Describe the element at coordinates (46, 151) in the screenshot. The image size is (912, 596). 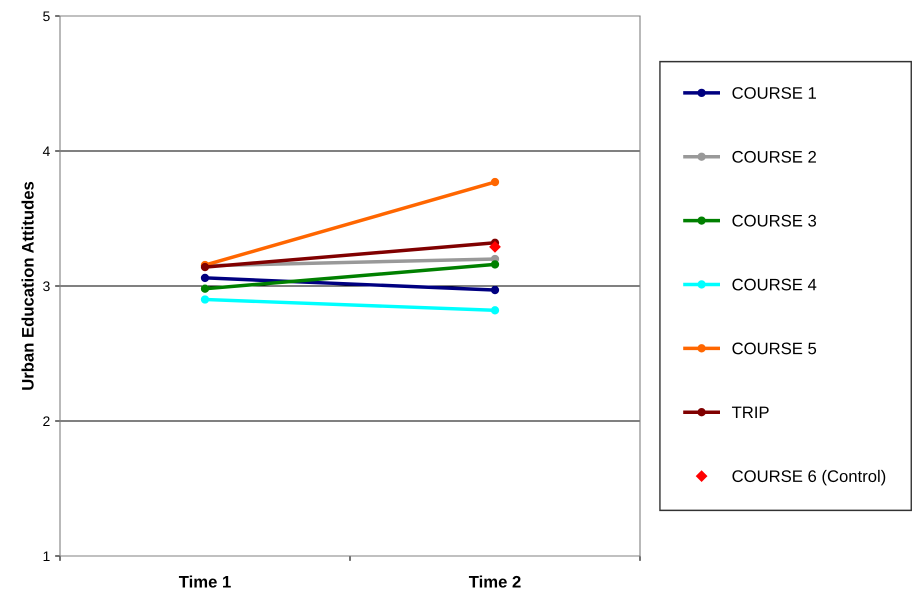
I see `y-tick-label: 4` at that location.